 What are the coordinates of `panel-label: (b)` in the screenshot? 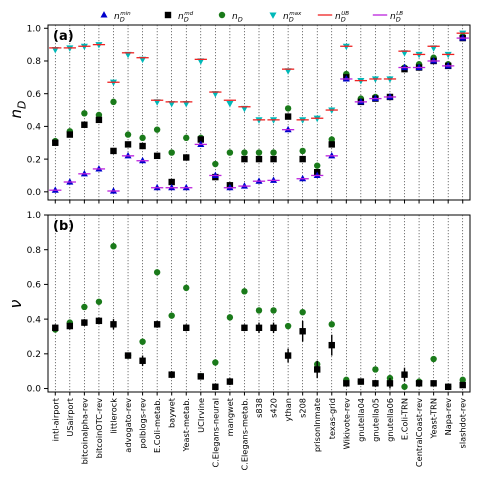 It's located at (63, 226).